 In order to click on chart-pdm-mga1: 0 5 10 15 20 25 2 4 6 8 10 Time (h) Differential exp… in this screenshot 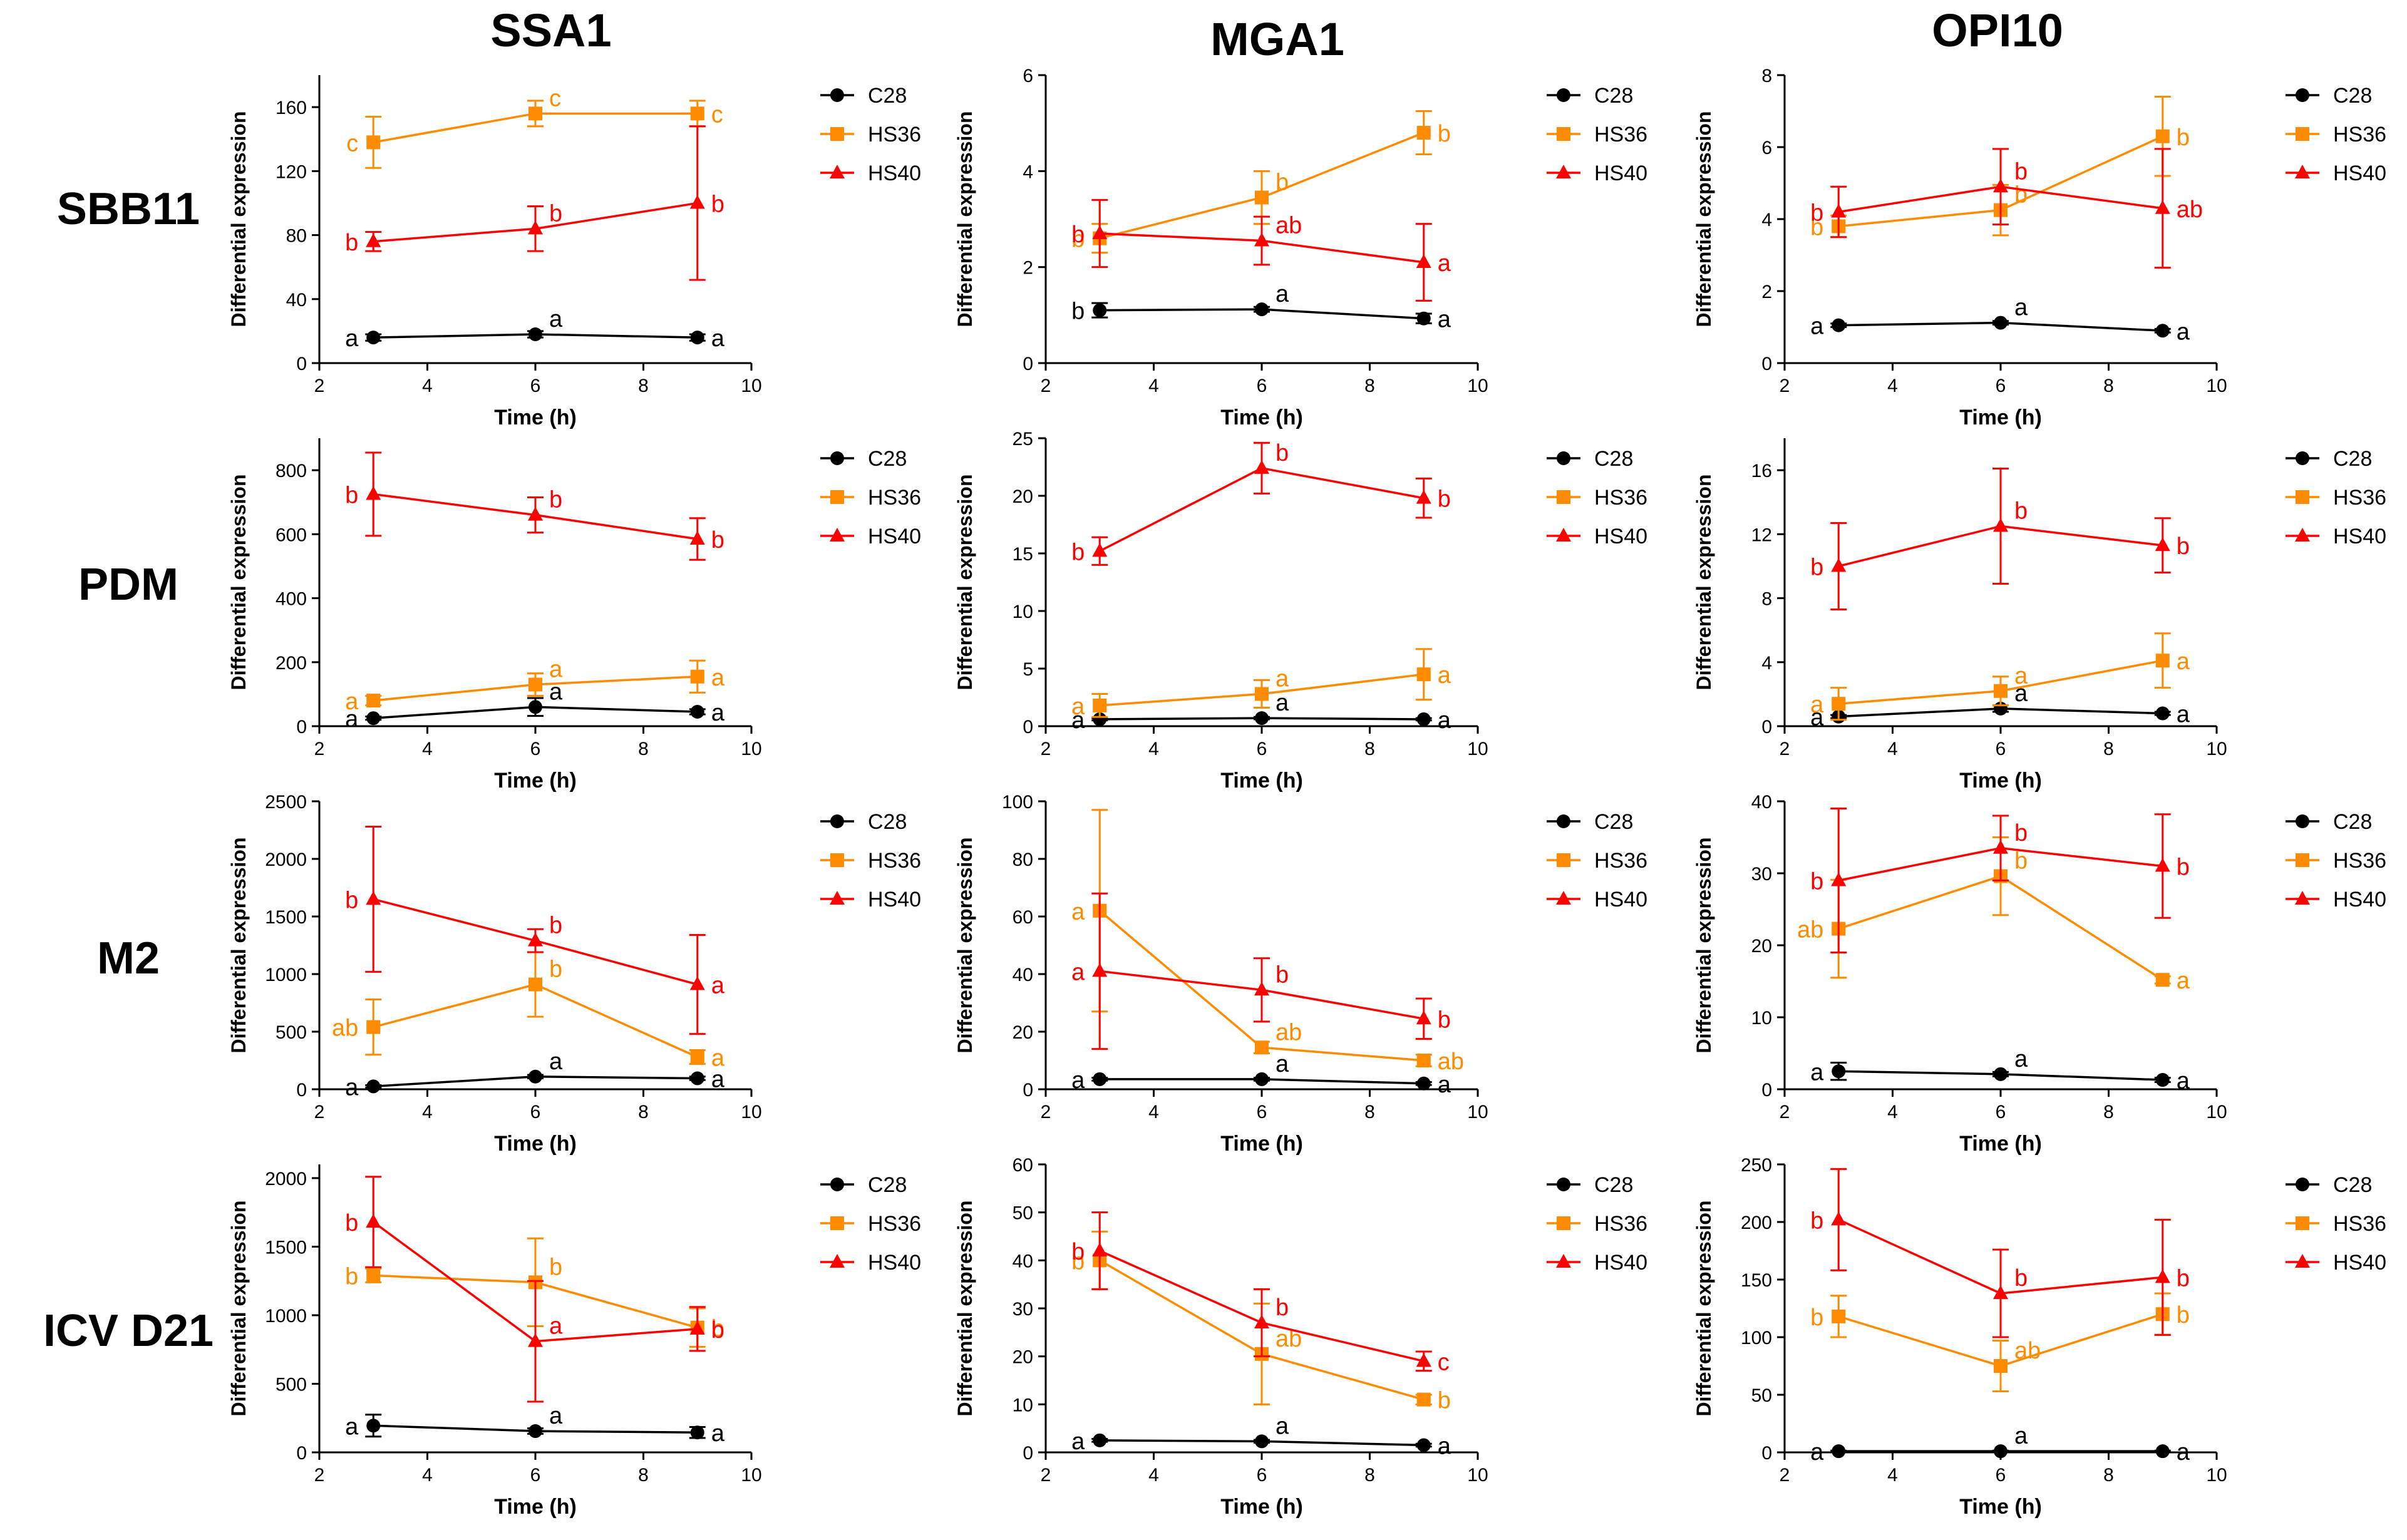, I will do `click(1300, 611)`.